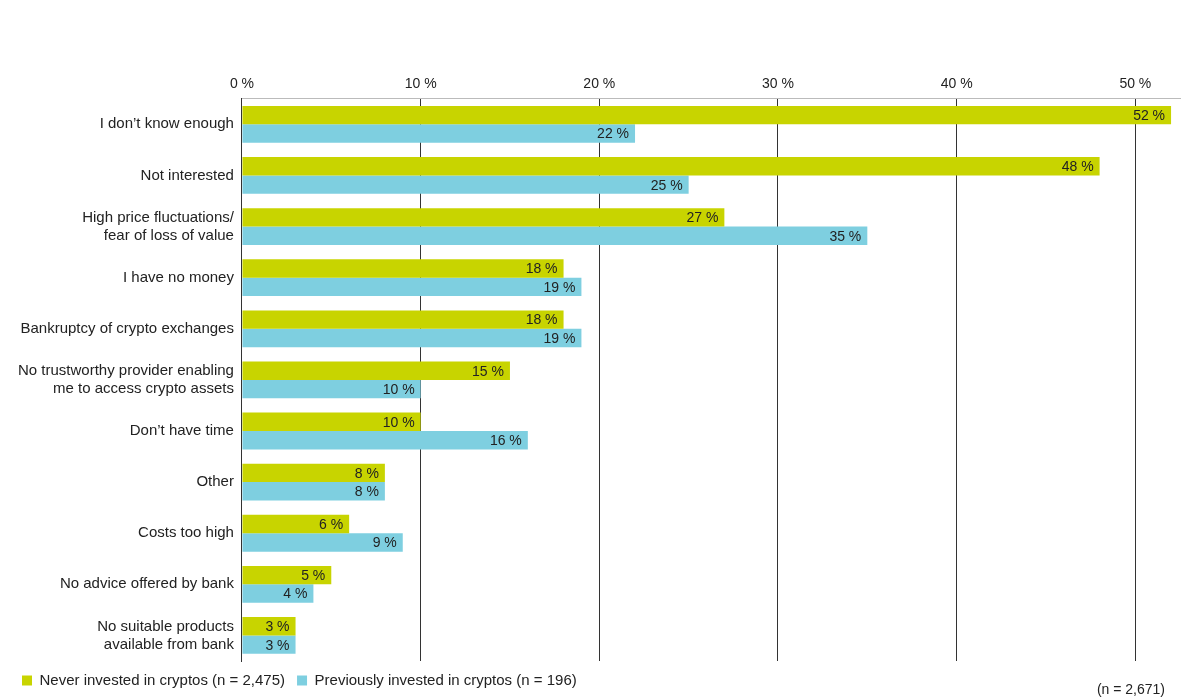 The width and height of the screenshot is (1195, 698). What do you see at coordinates (1077, 166) in the screenshot?
I see `data-label: 48 %` at bounding box center [1077, 166].